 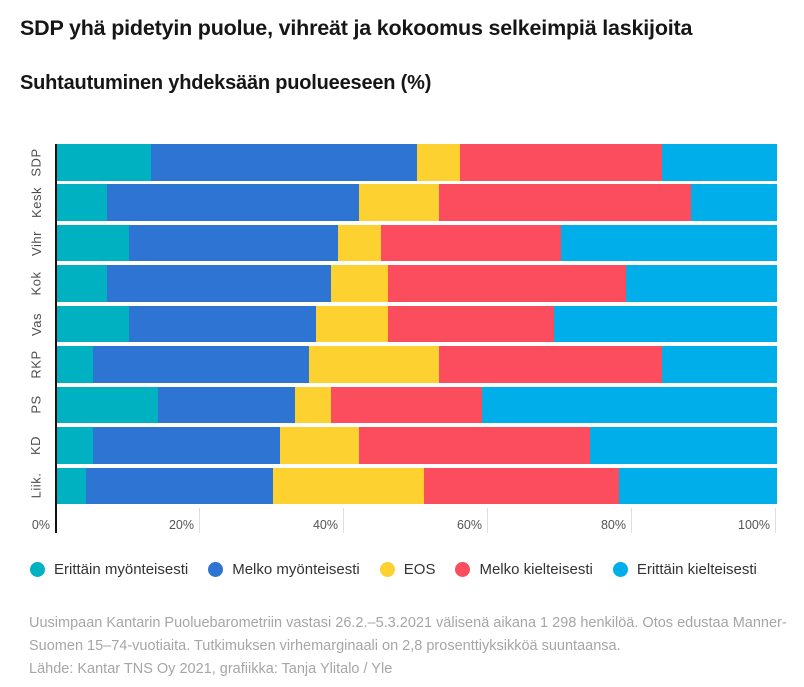 What do you see at coordinates (36, 243) in the screenshot?
I see `y-axis-label: Vihr` at bounding box center [36, 243].